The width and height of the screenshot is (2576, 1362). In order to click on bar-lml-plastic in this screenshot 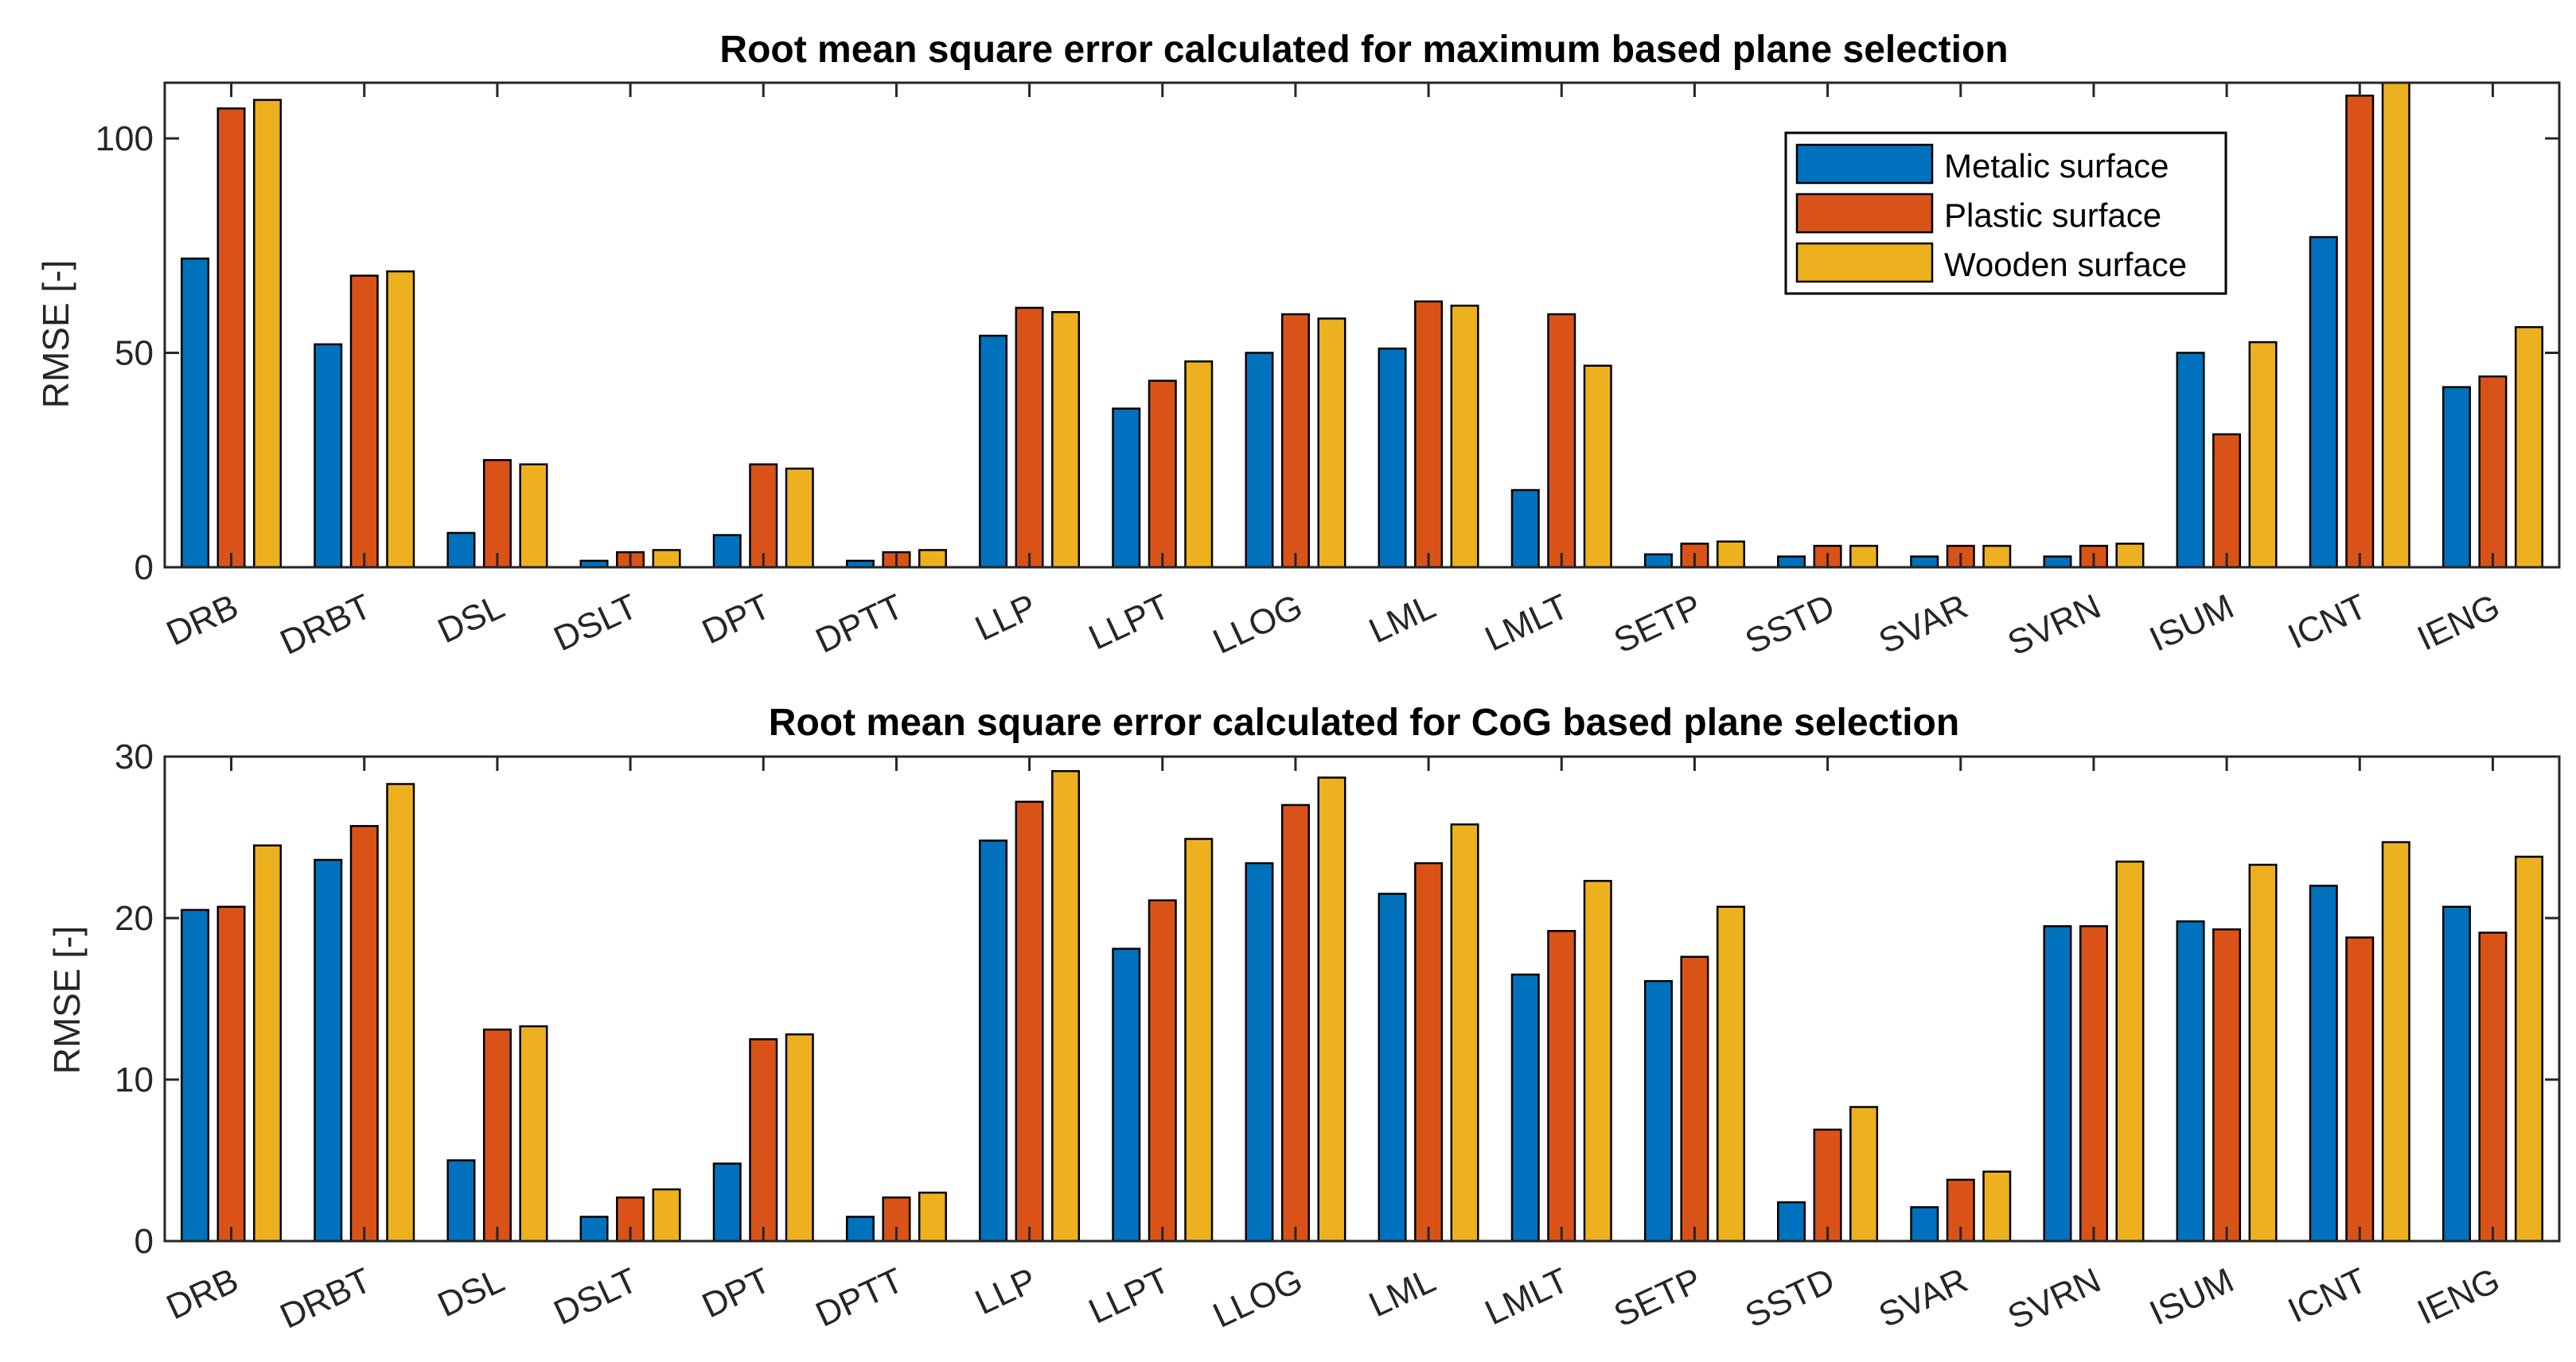, I will do `click(1429, 435)`.